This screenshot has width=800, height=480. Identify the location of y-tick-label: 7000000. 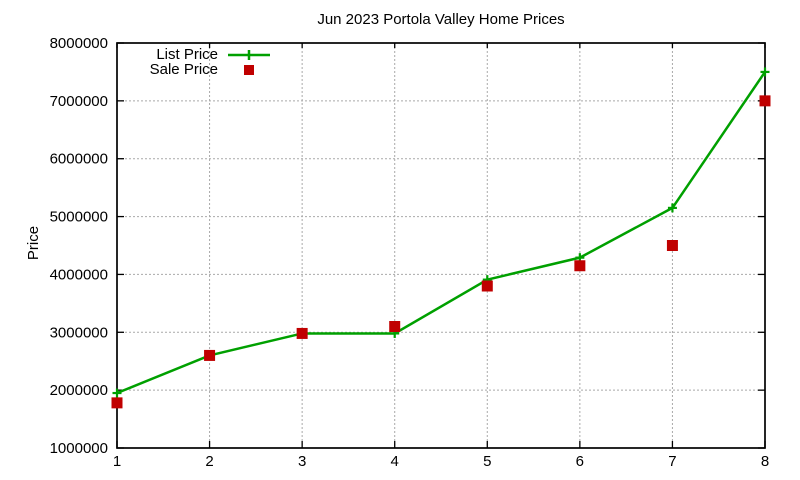
(79, 101).